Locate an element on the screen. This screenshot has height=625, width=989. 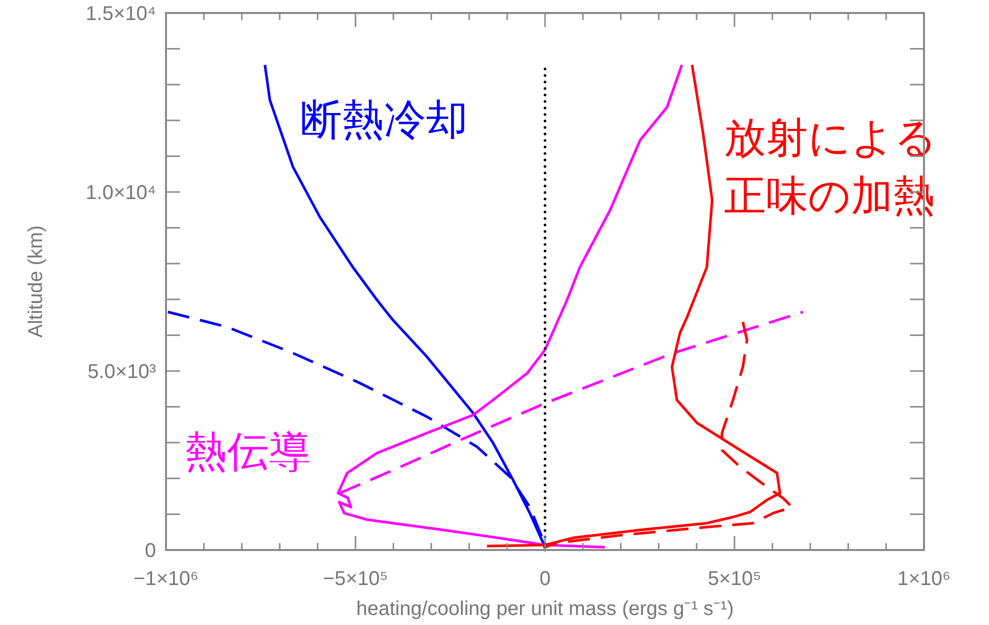
y-tick-label: 1.0×10⁴ is located at coordinates (121, 193).